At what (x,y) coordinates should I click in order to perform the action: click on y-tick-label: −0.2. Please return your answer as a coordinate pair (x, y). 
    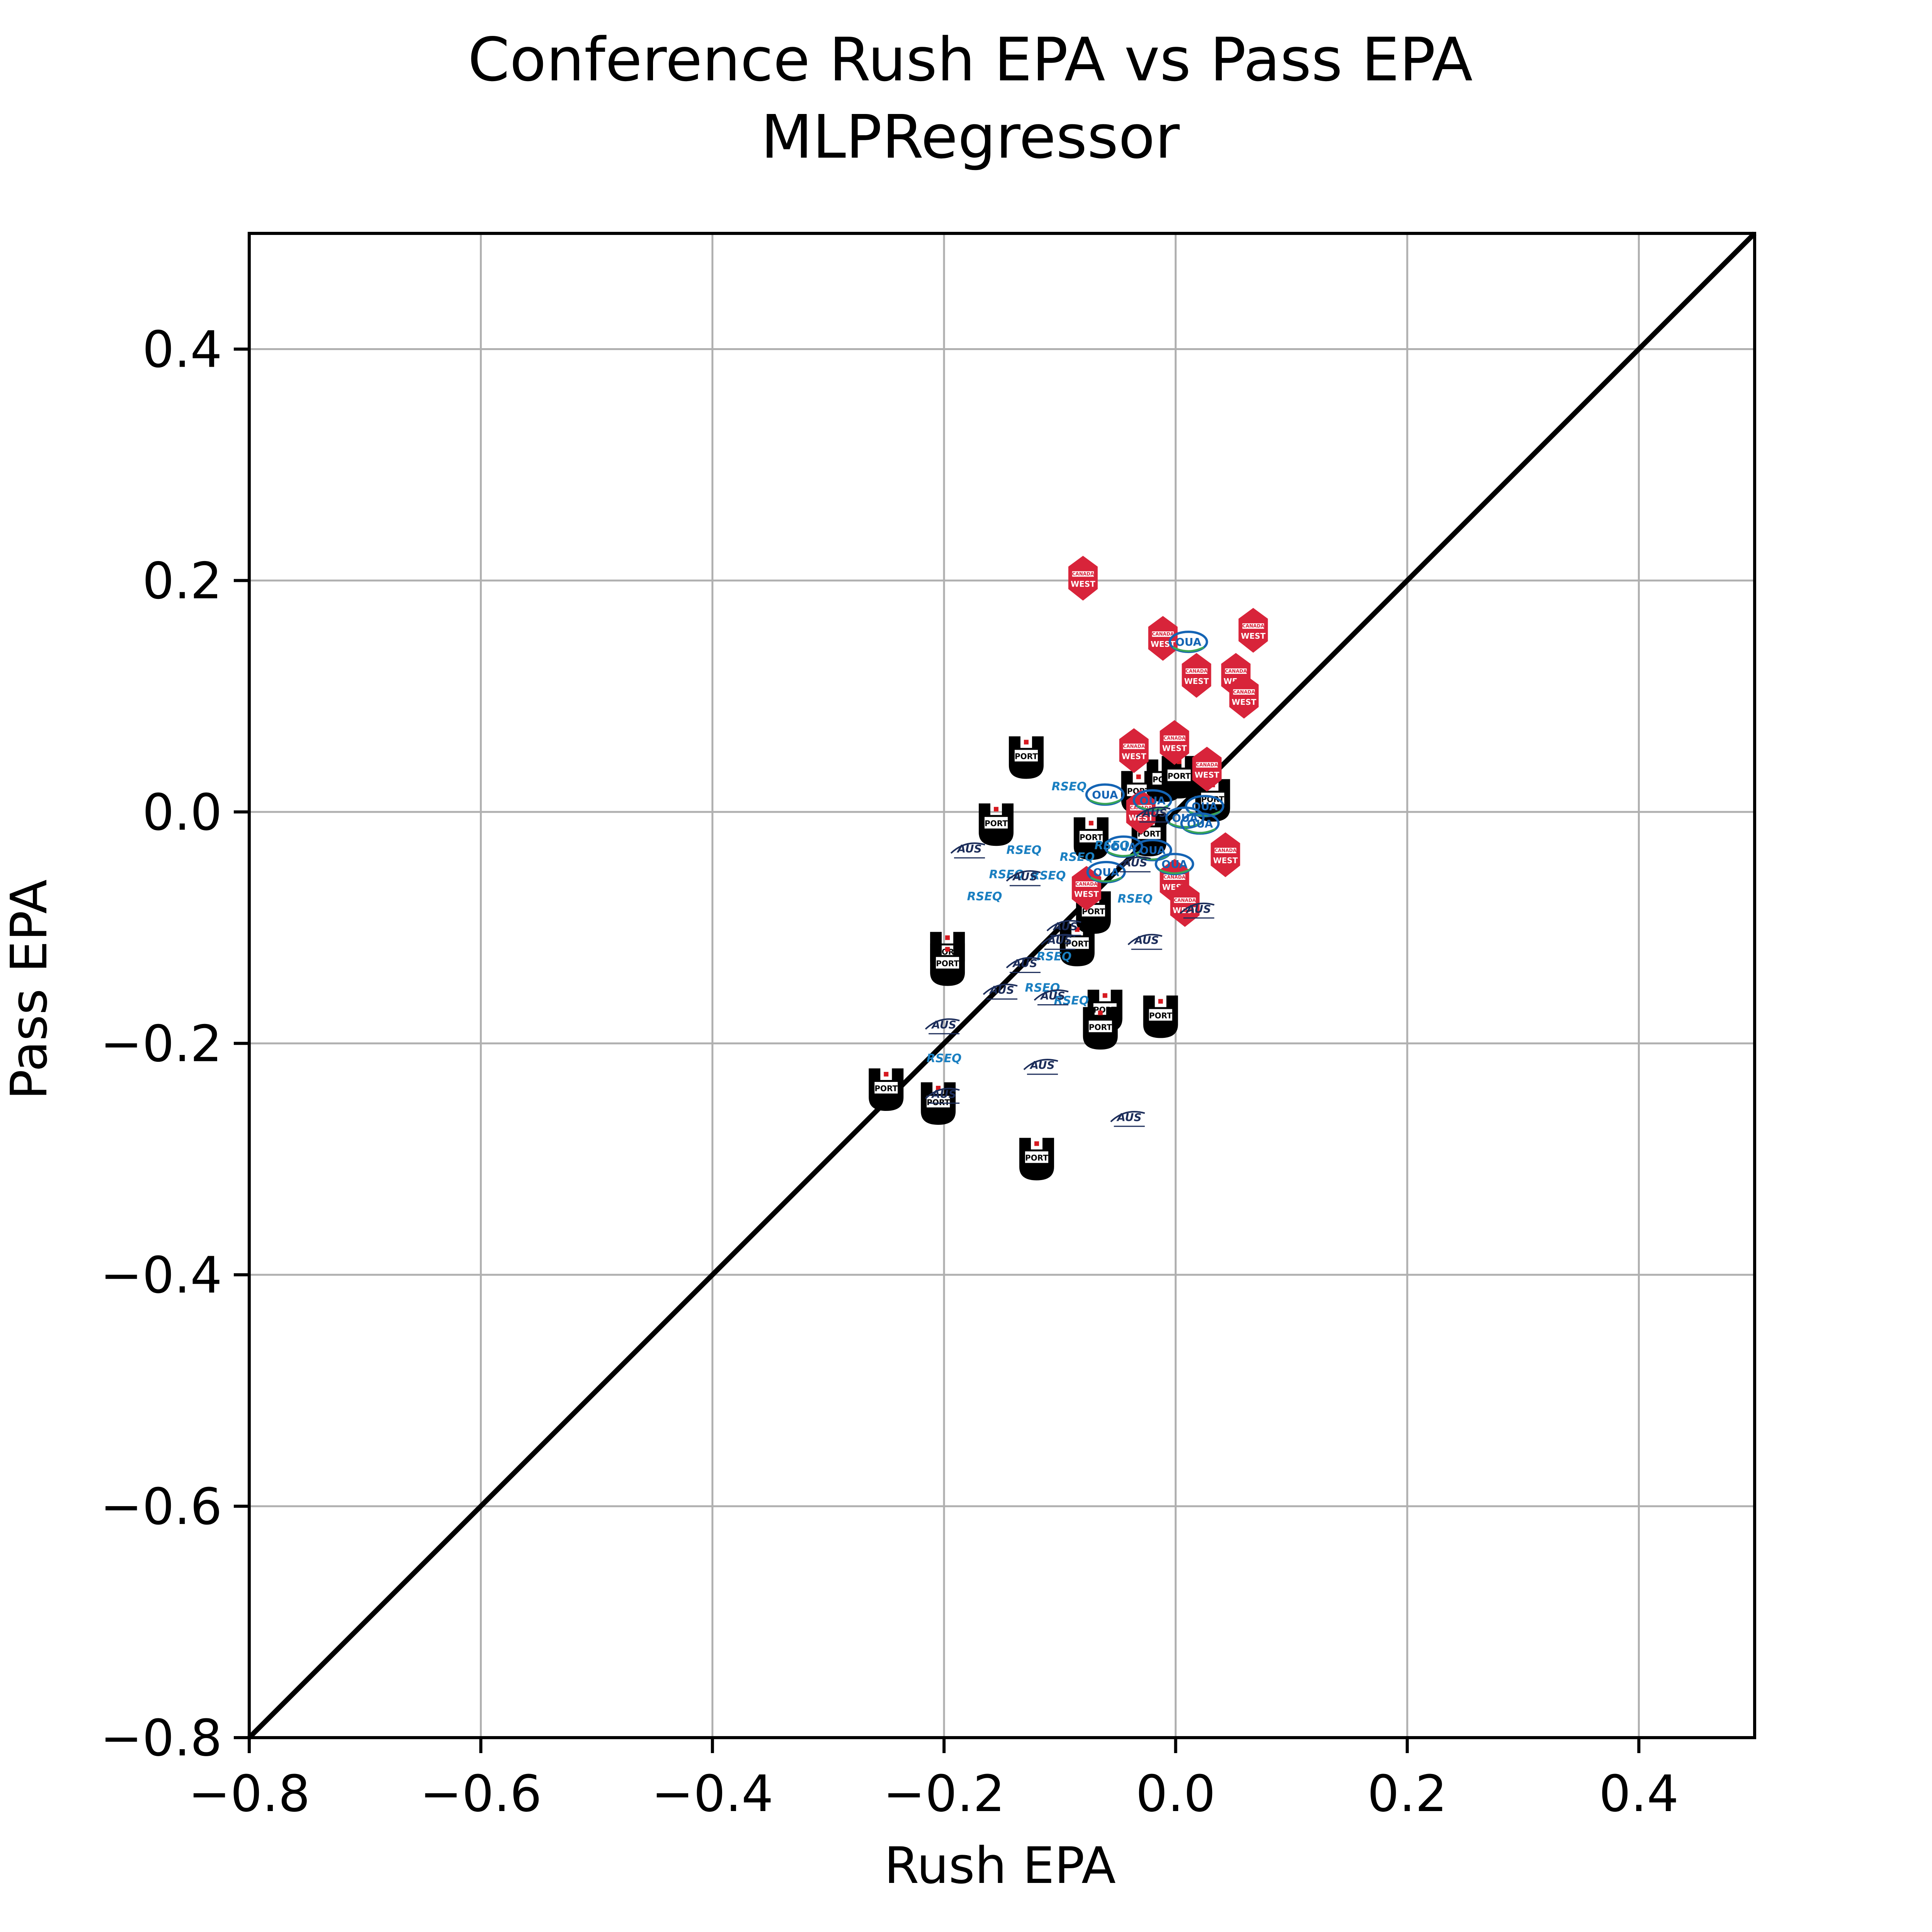
    Looking at the image, I should click on (161, 1043).